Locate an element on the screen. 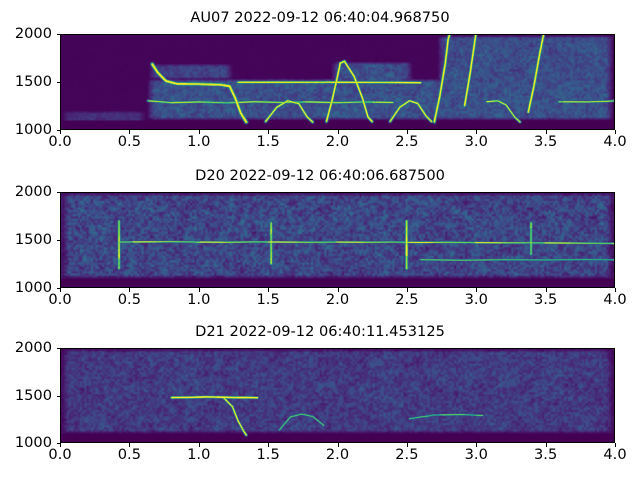 The image size is (640, 480). panel-title: D21 2022-09-12 06:40:11.453125 is located at coordinates (320, 331).